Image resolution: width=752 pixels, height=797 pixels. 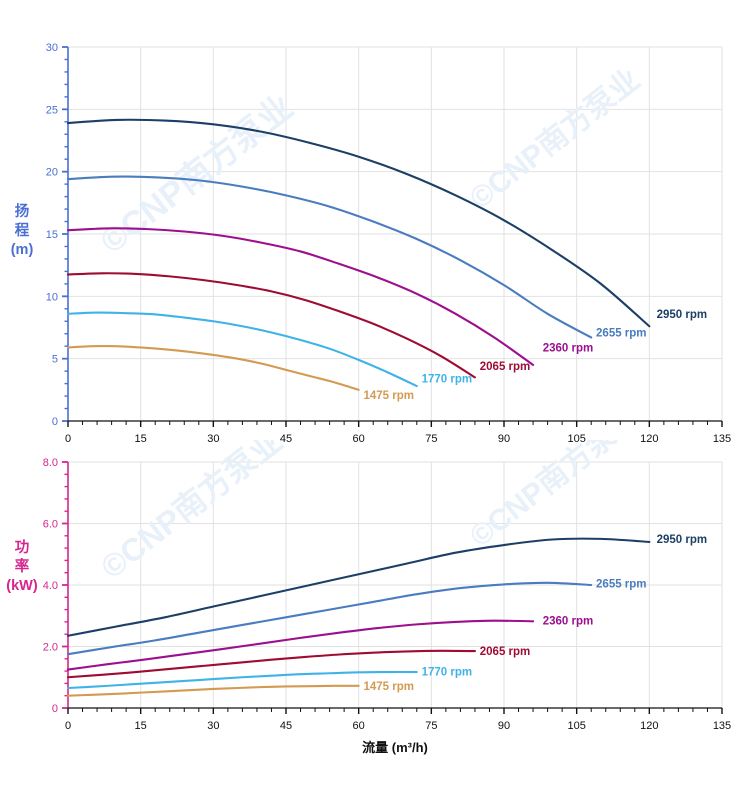 What do you see at coordinates (50, 648) in the screenshot?
I see `y-tick-label: 2.0` at bounding box center [50, 648].